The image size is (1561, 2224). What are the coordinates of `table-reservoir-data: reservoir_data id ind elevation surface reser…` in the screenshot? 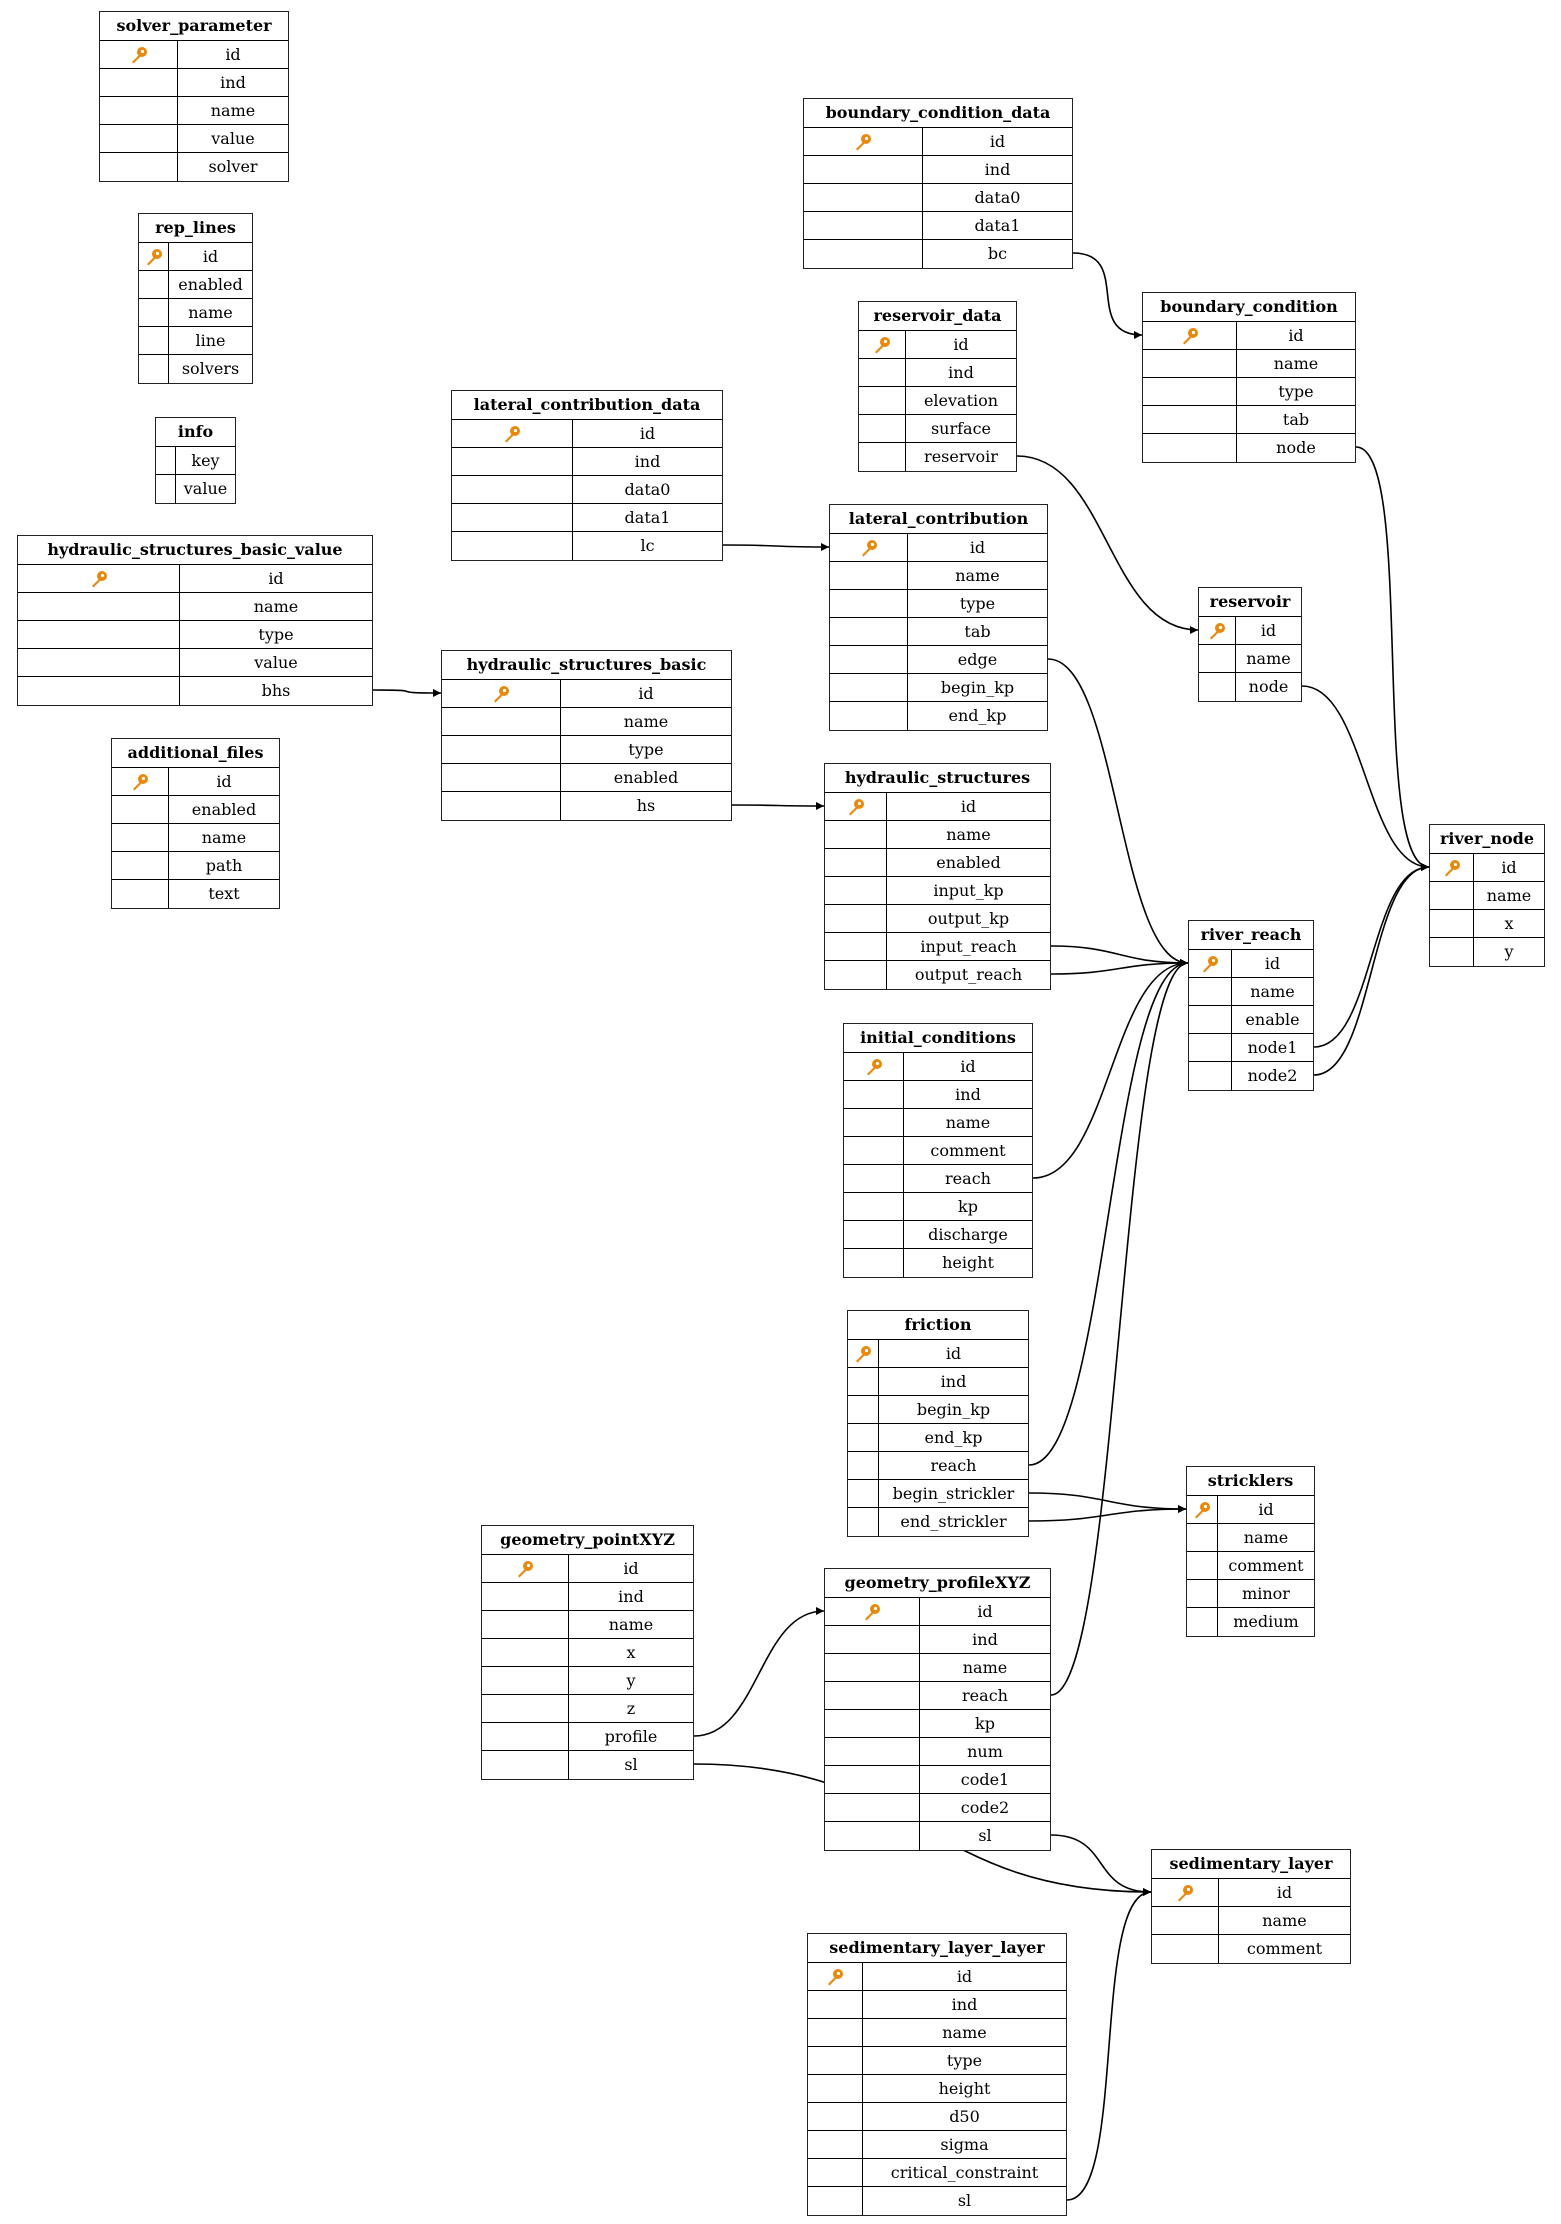 It's located at (937, 386).